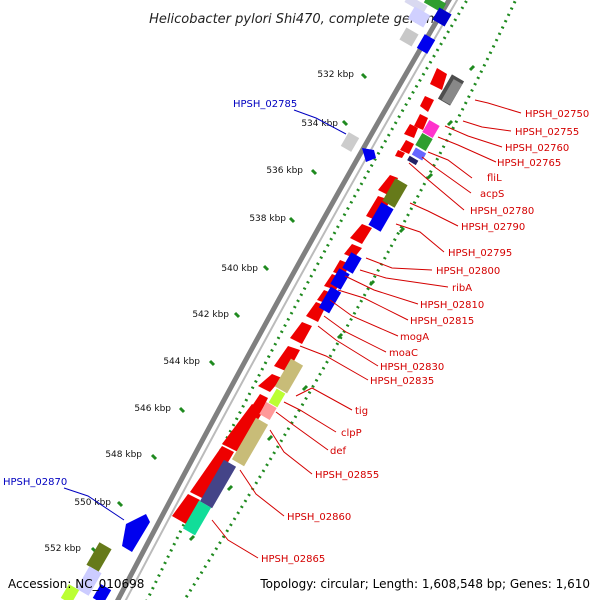 The image size is (600, 600). I want to click on gene-label: HPSH_02835, so click(402, 381).